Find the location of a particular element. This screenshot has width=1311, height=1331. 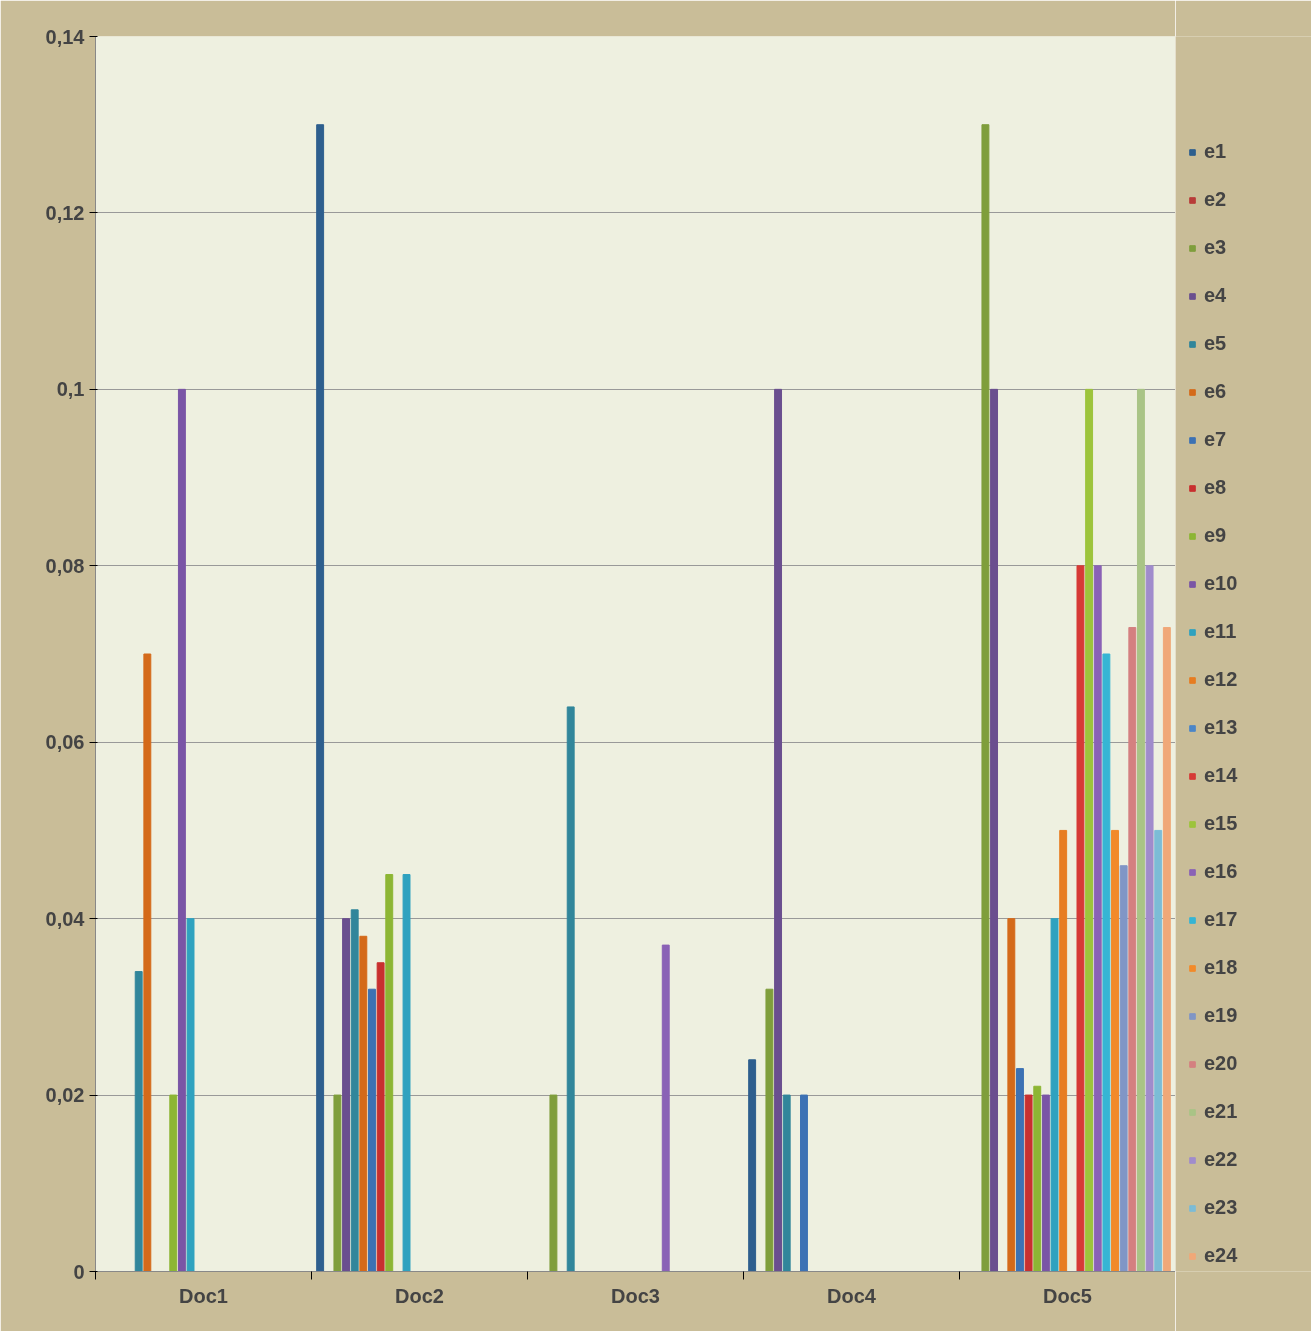

legend-label: e1 is located at coordinates (1215, 151).